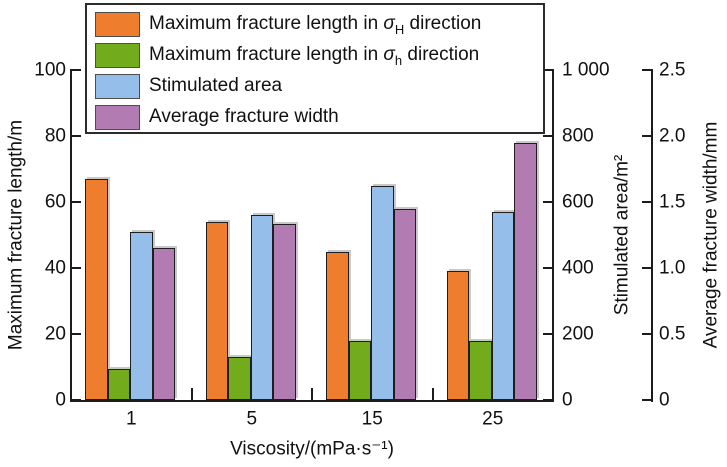  What do you see at coordinates (55, 202) in the screenshot?
I see `left-axis-tick-label: 60` at bounding box center [55, 202].